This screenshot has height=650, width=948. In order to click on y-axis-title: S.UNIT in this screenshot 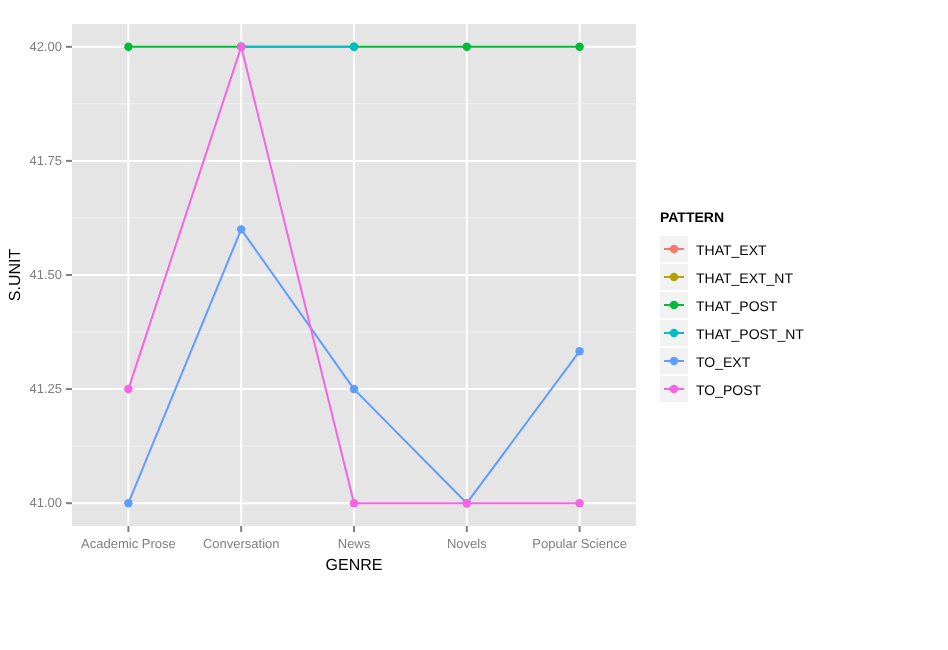, I will do `click(15, 275)`.